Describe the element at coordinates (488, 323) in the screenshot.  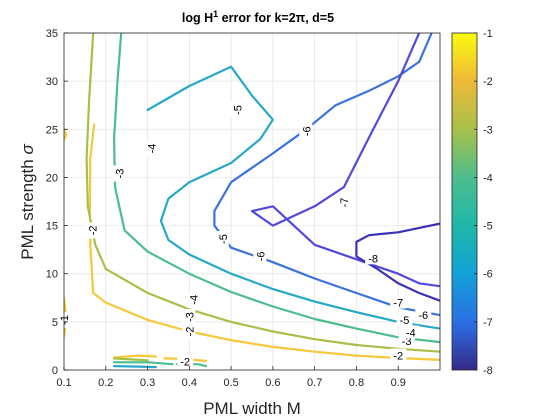
I see `colorbar-tick-label: -7` at that location.